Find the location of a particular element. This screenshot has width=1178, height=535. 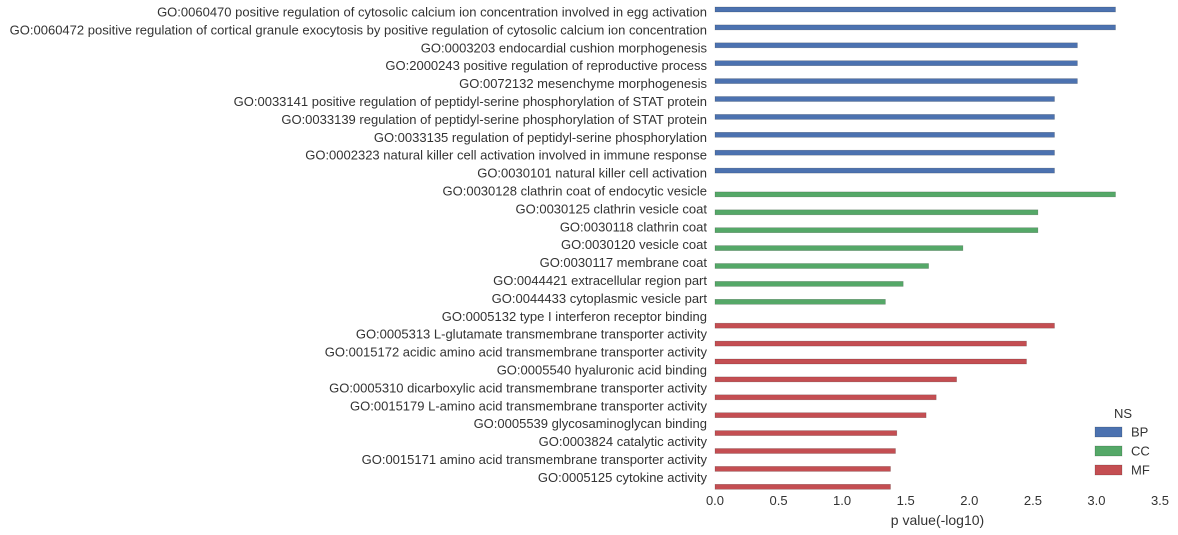

x-tick-label: 1.0 is located at coordinates (842, 500).